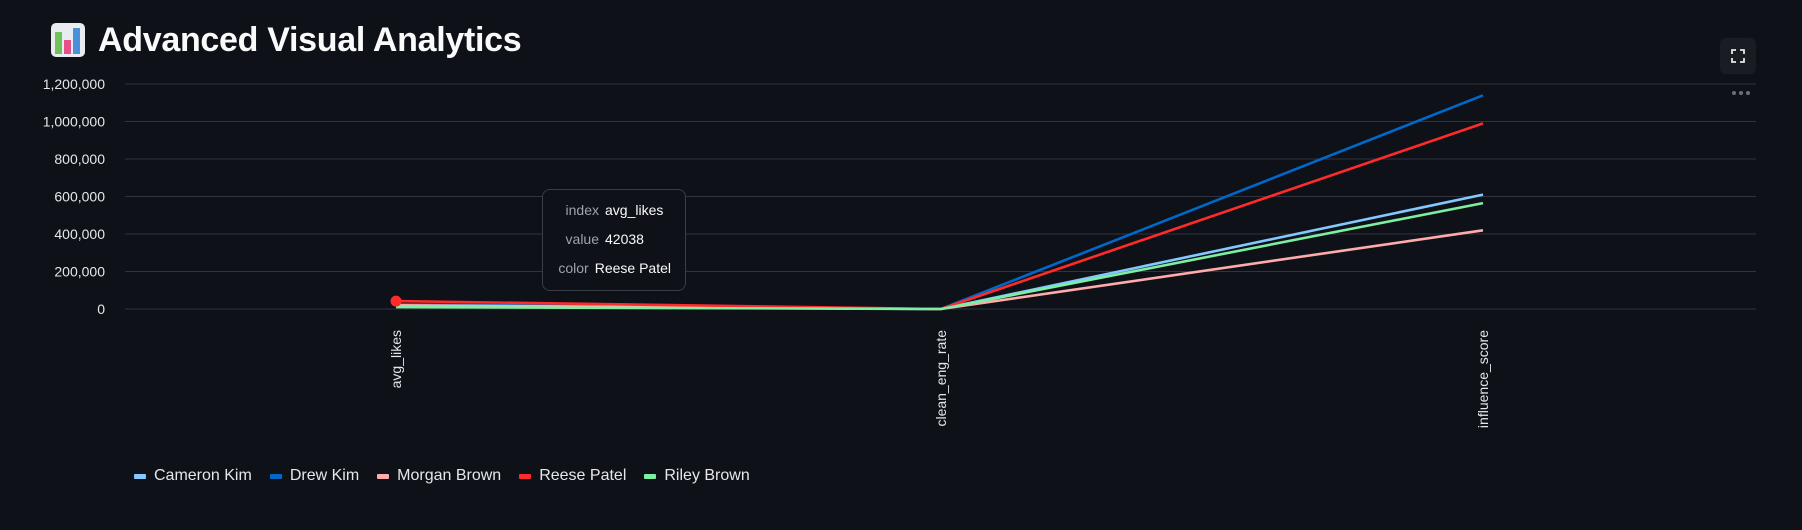 This screenshot has height=530, width=1802. I want to click on y-tick-label: 600,000, so click(79, 197).